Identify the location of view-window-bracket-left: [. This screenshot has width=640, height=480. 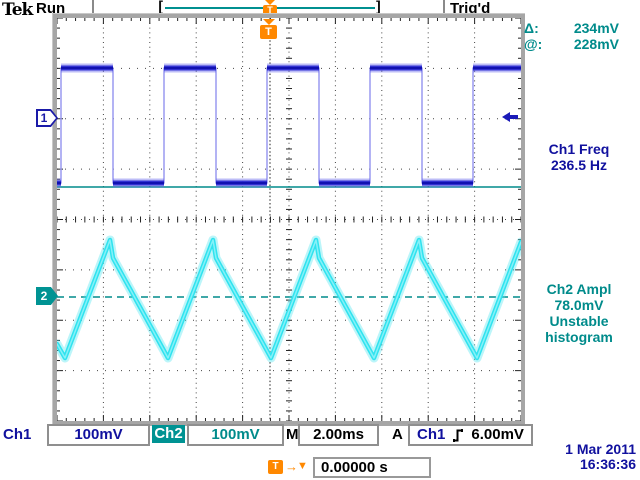
(161, 8).